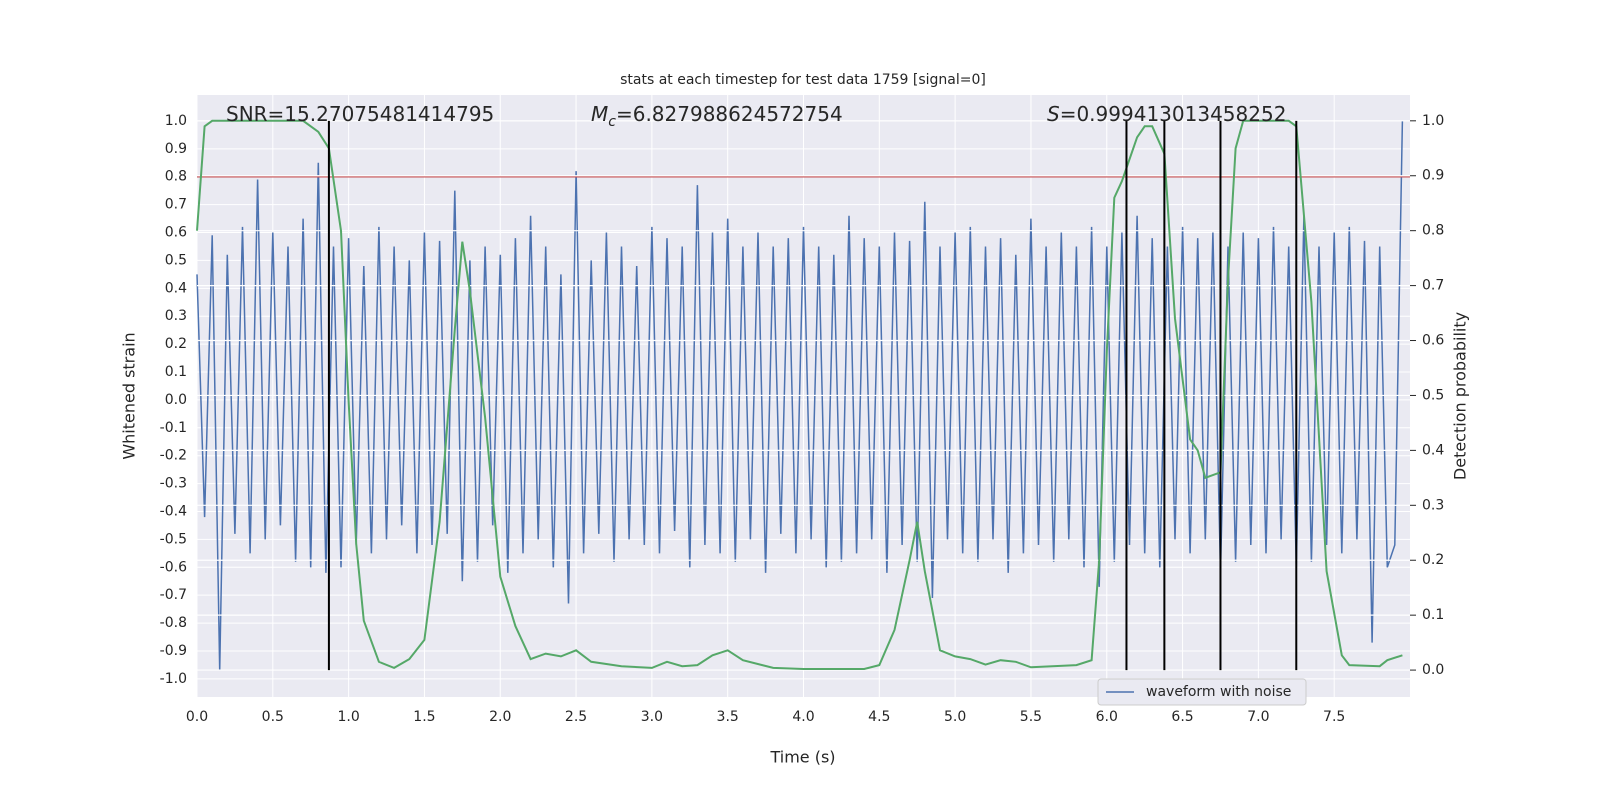  I want to click on y-tick-label: 0.2, so click(176, 344).